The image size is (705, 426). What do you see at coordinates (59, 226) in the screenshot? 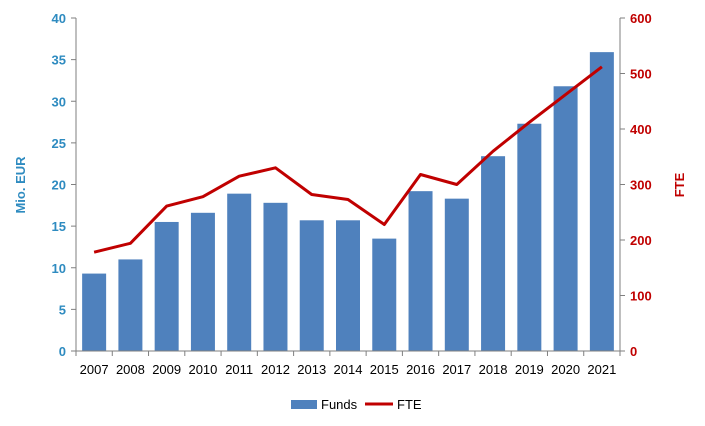
I see `y-left-tick-label: 15` at bounding box center [59, 226].